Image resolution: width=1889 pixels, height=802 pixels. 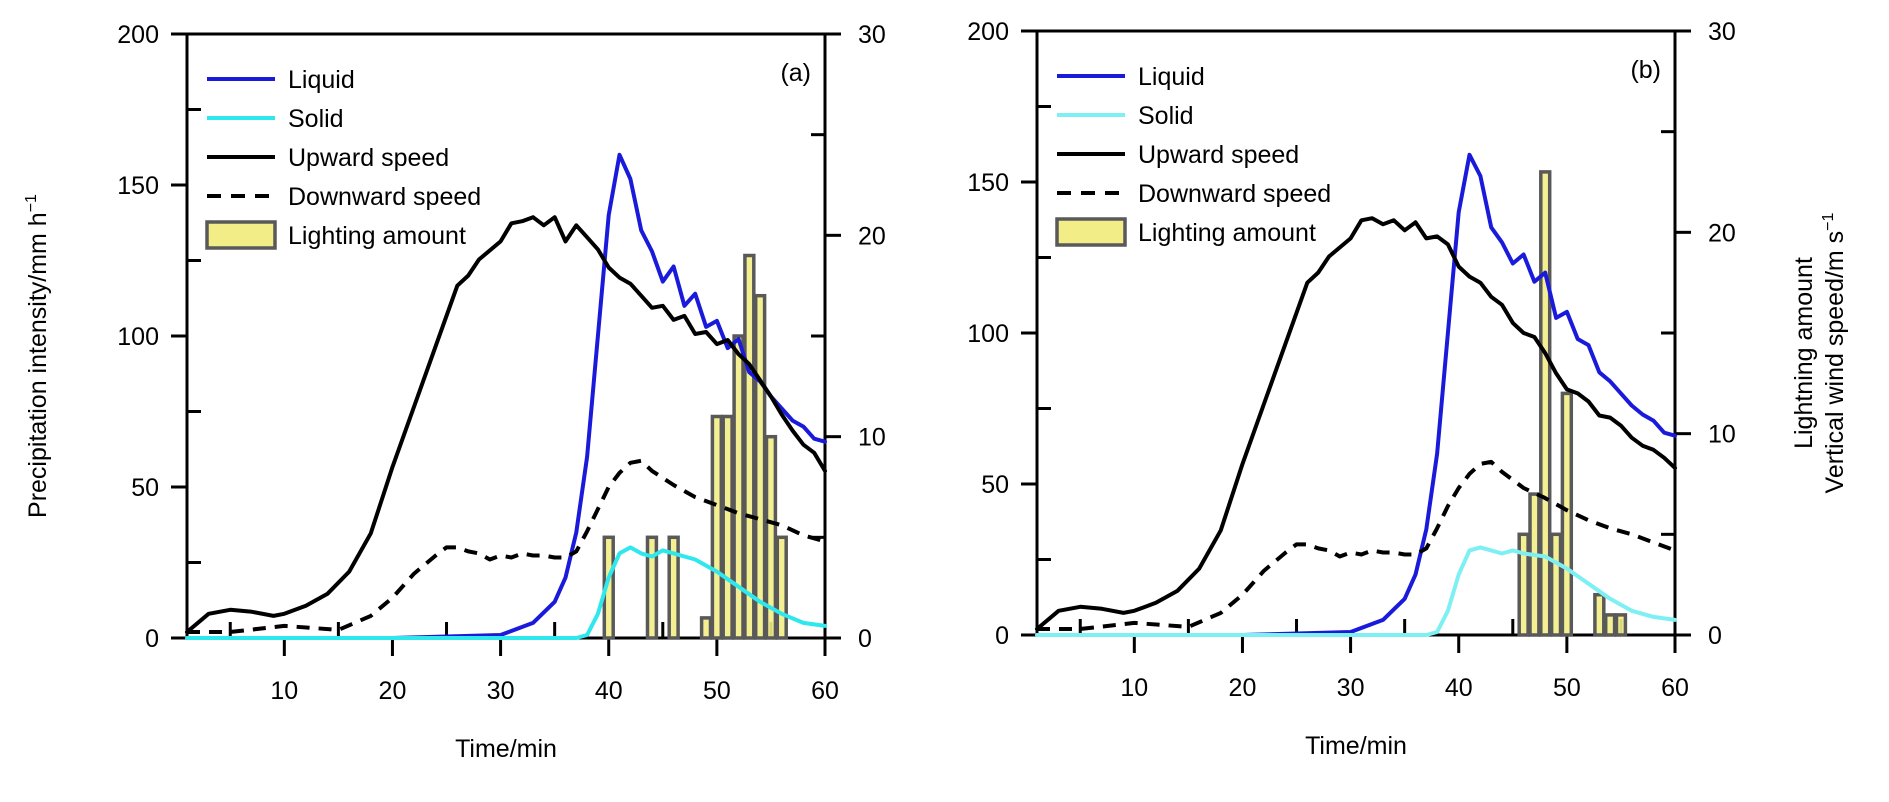 What do you see at coordinates (1645, 70) in the screenshot?
I see `panel-label: (b)` at bounding box center [1645, 70].